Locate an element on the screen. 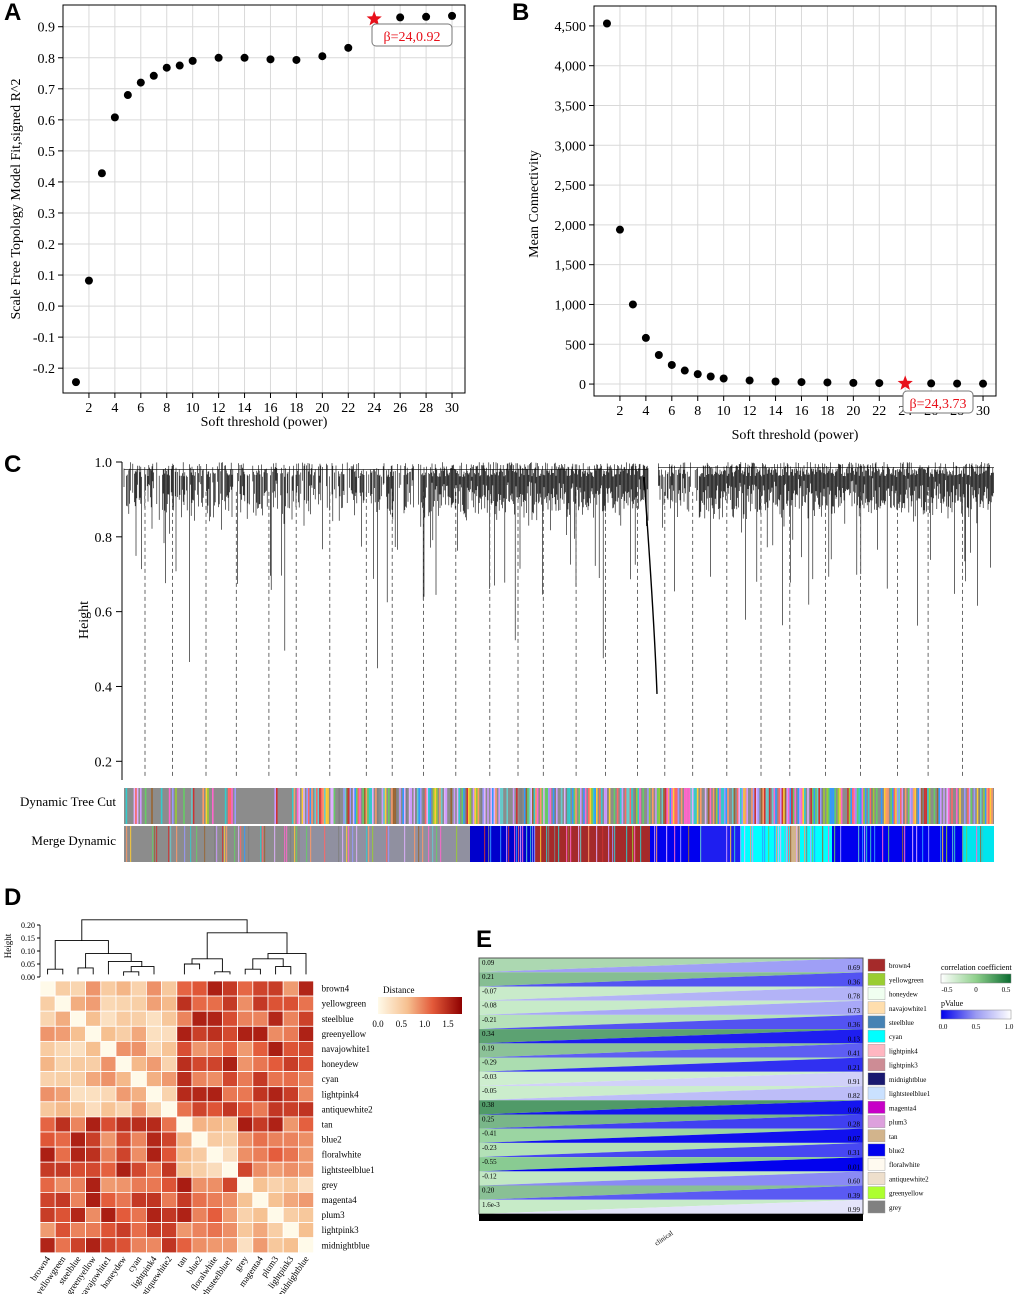  height-tick-label: 0.15 is located at coordinates (28, 938).